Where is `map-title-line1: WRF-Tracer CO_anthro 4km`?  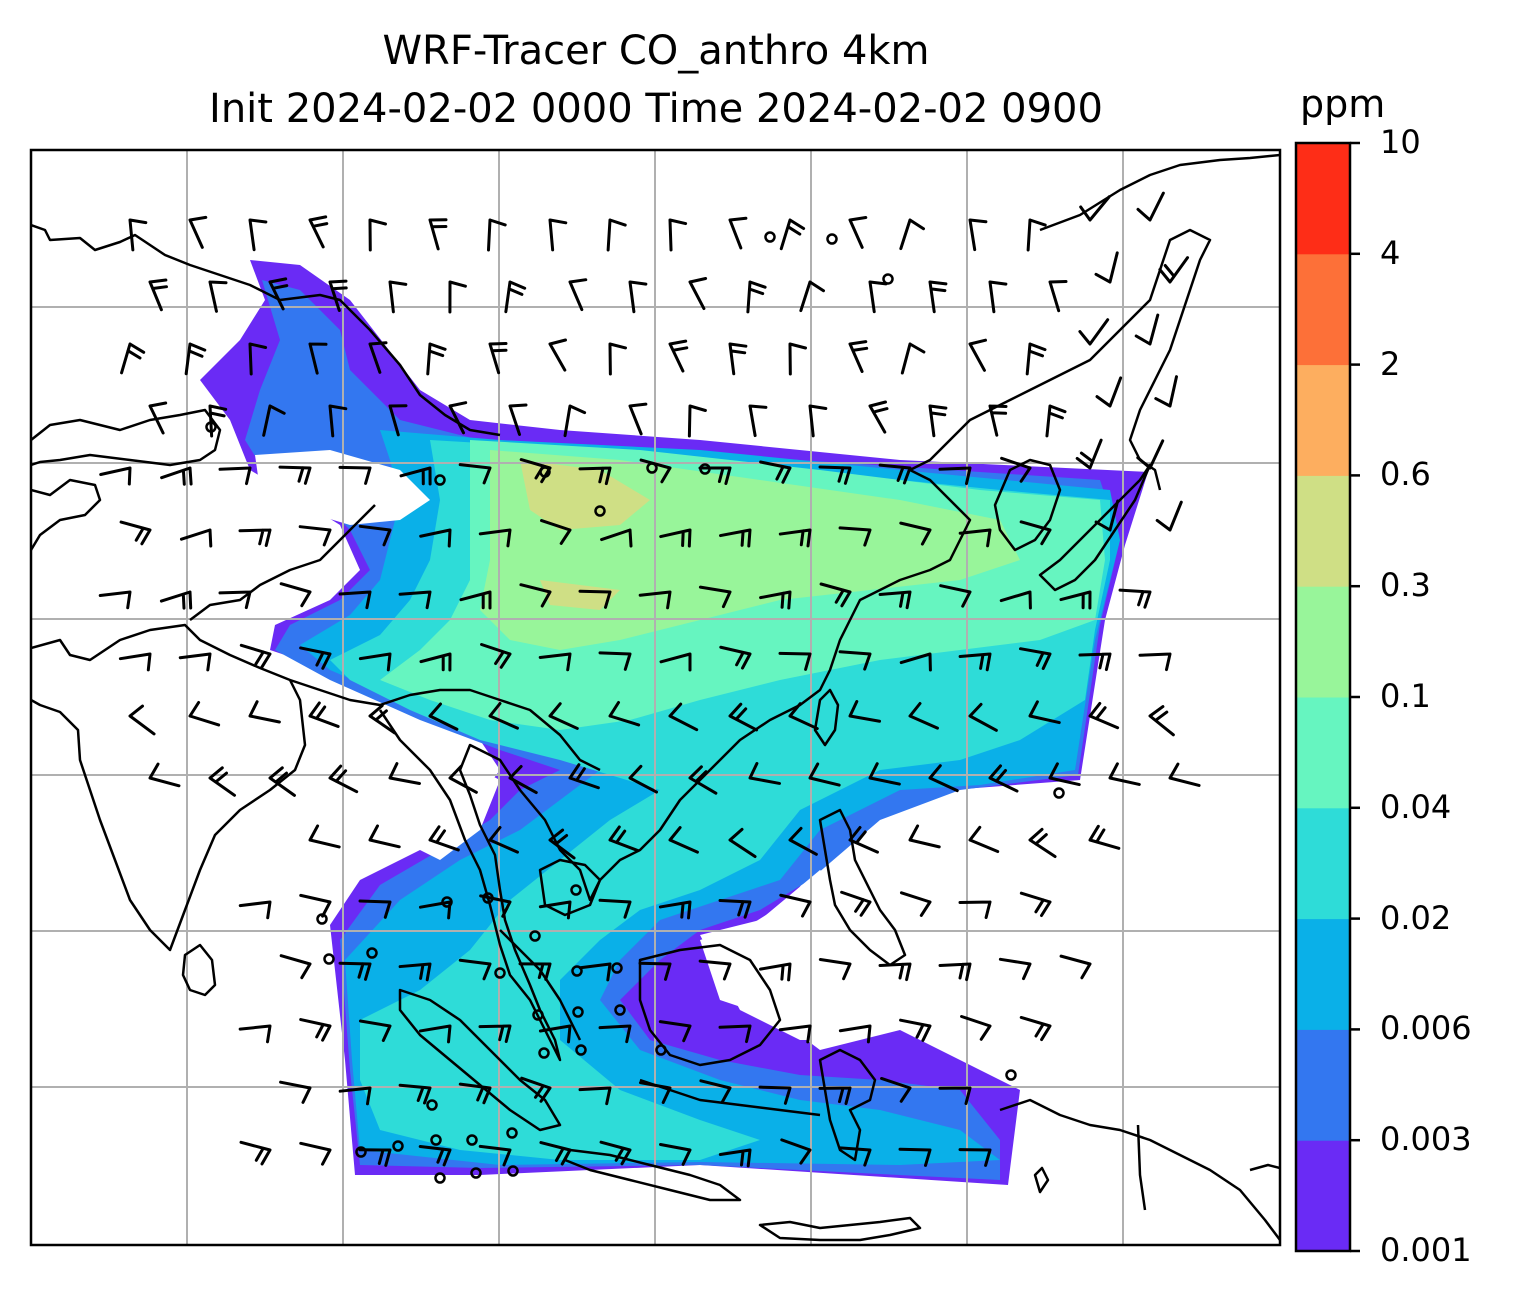
map-title-line1: WRF-Tracer CO_anthro 4km is located at coordinates (656, 51).